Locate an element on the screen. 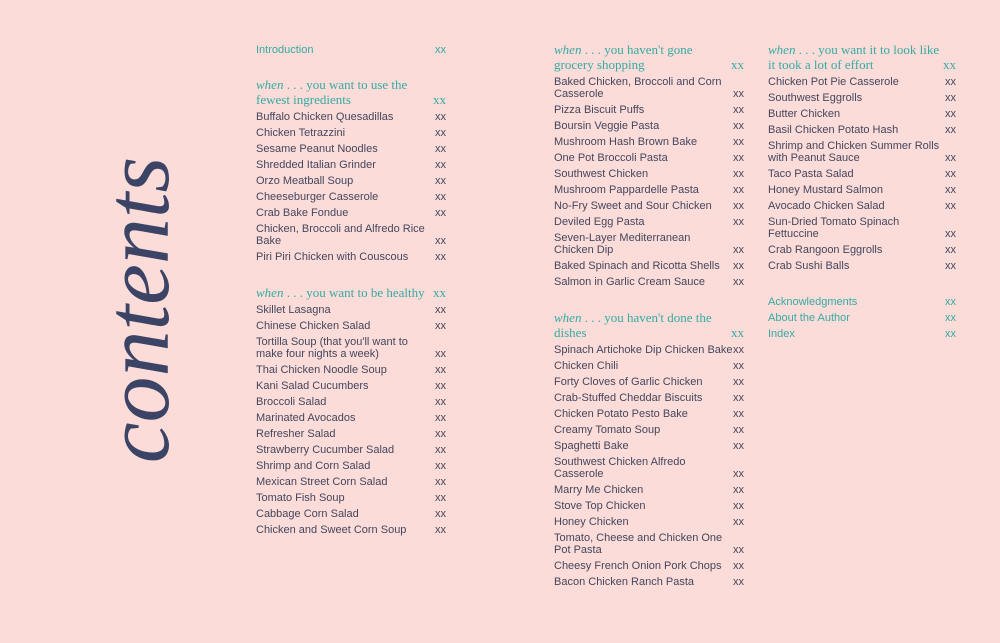 The image size is (1000, 643). toc-entry: Crab Sushi Balls xx is located at coordinates (862, 266).